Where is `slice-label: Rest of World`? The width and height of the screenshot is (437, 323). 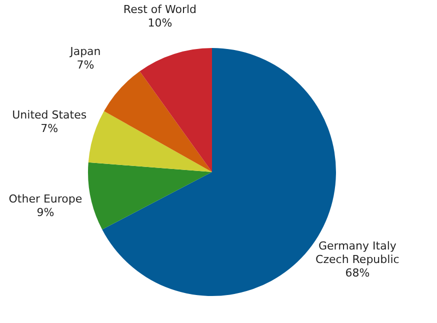 slice-label: Rest of World is located at coordinates (160, 9).